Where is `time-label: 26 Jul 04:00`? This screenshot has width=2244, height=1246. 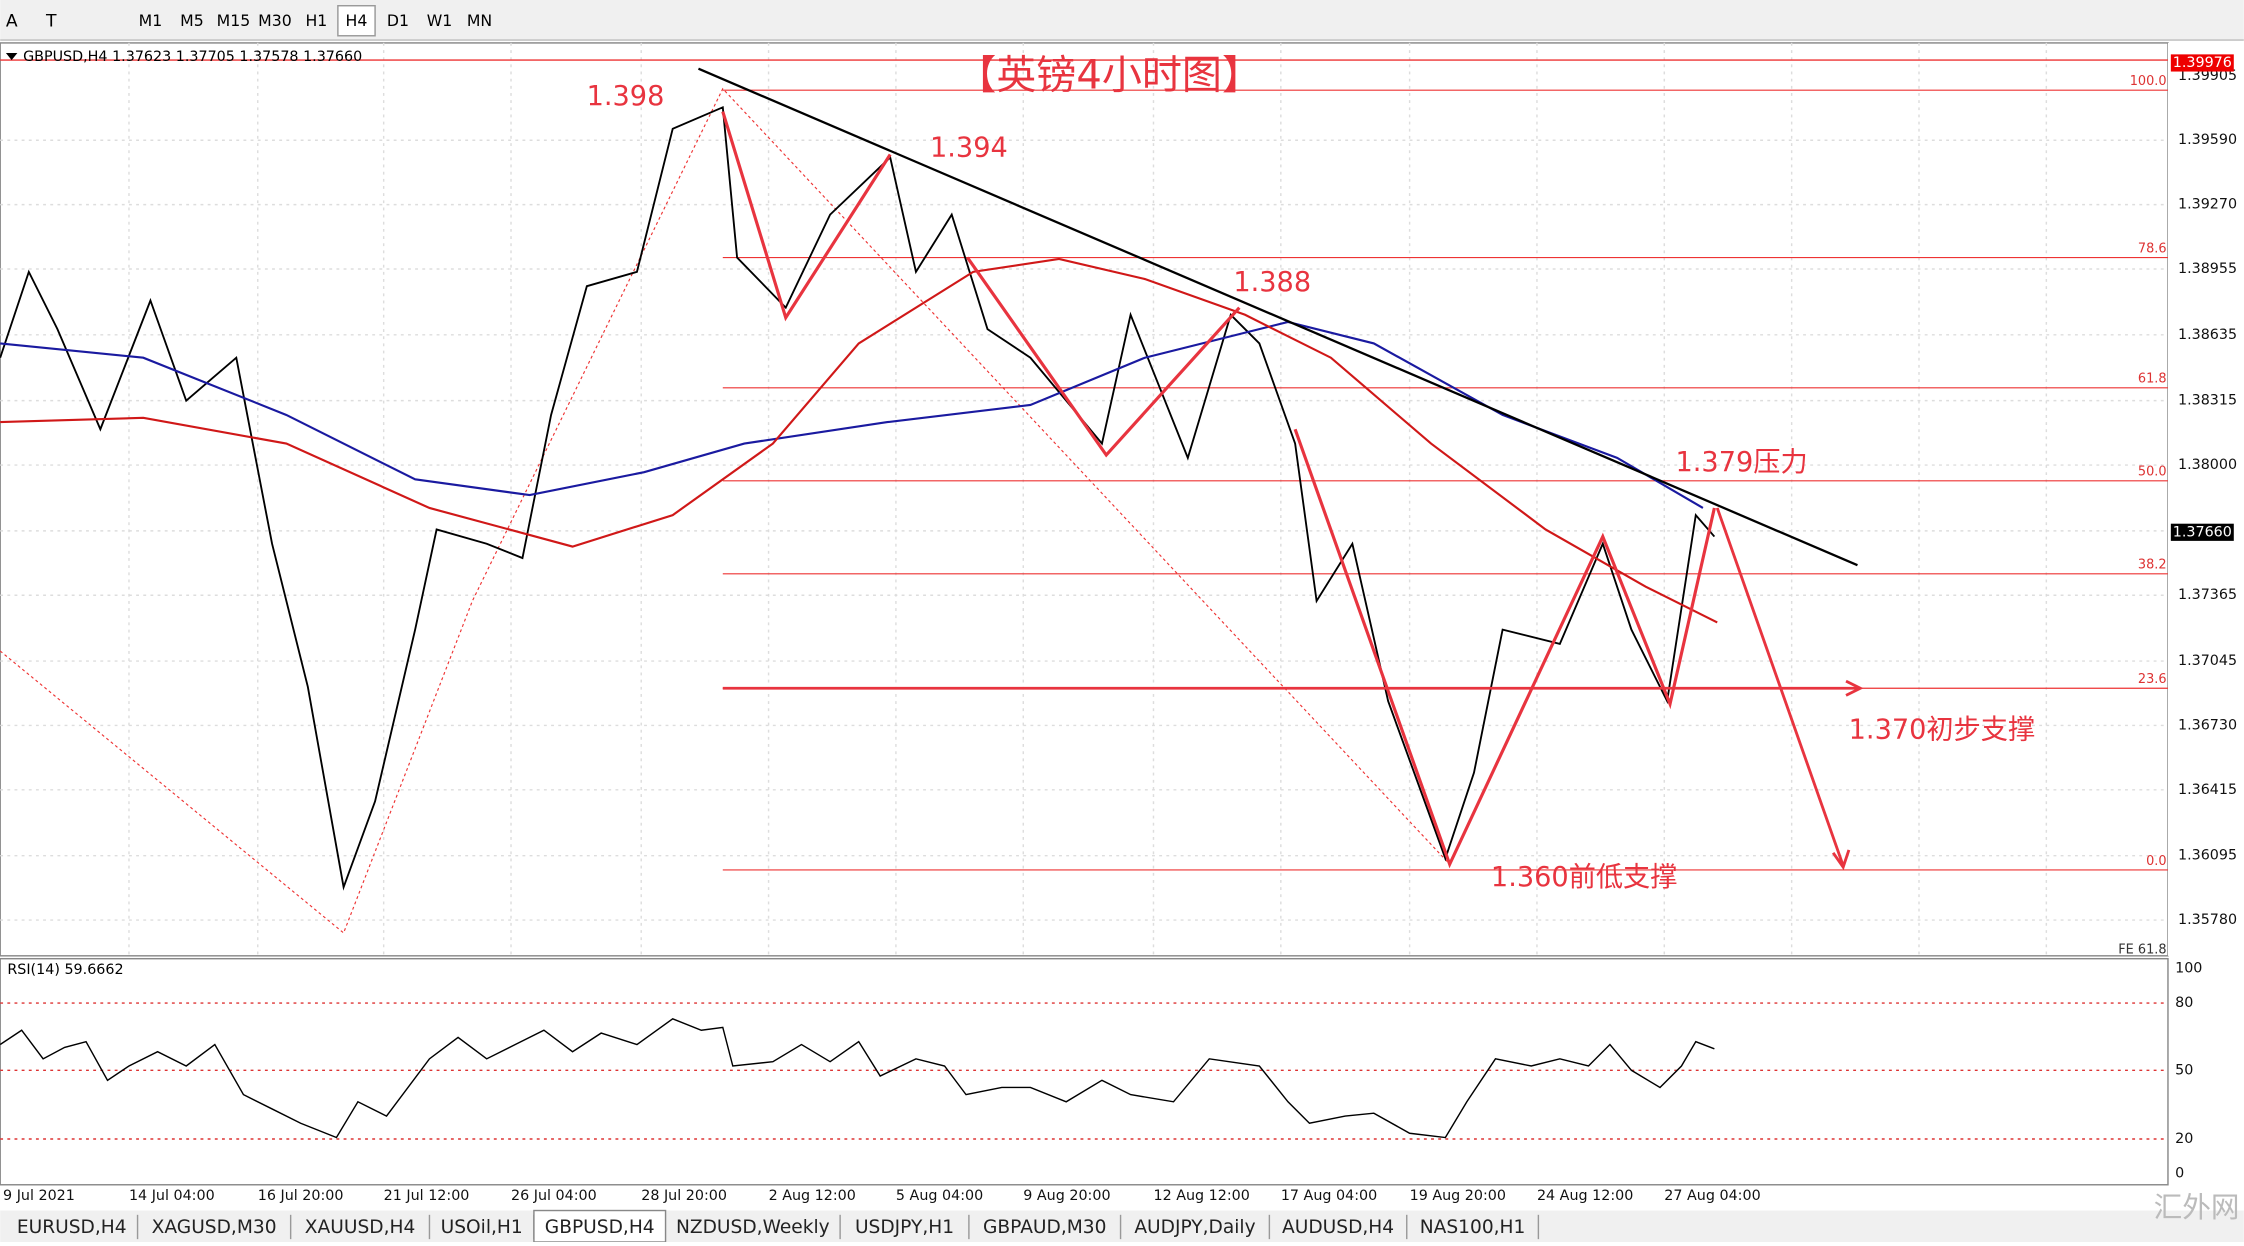 time-label: 26 Jul 04:00 is located at coordinates (554, 1196).